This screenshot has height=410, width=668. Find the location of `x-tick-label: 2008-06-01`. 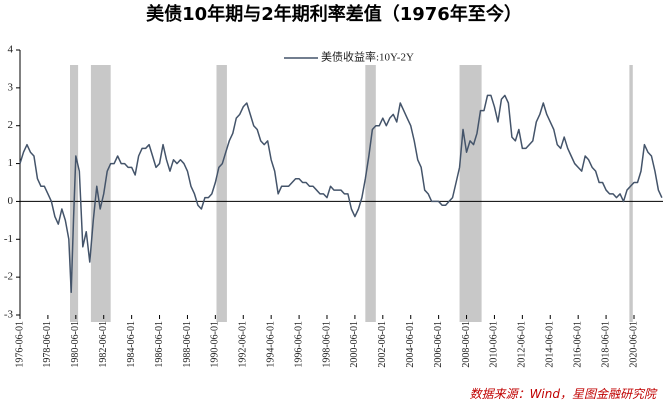

x-tick-label: 2008-06-01 is located at coordinates (466, 344).